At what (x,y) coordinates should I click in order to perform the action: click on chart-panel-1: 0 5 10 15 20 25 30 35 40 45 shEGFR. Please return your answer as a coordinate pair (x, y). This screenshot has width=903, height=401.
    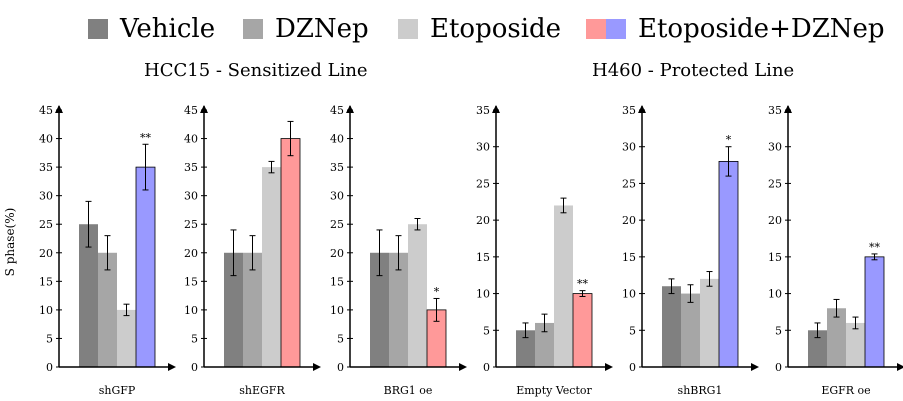
    Looking at the image, I should click on (252, 250).